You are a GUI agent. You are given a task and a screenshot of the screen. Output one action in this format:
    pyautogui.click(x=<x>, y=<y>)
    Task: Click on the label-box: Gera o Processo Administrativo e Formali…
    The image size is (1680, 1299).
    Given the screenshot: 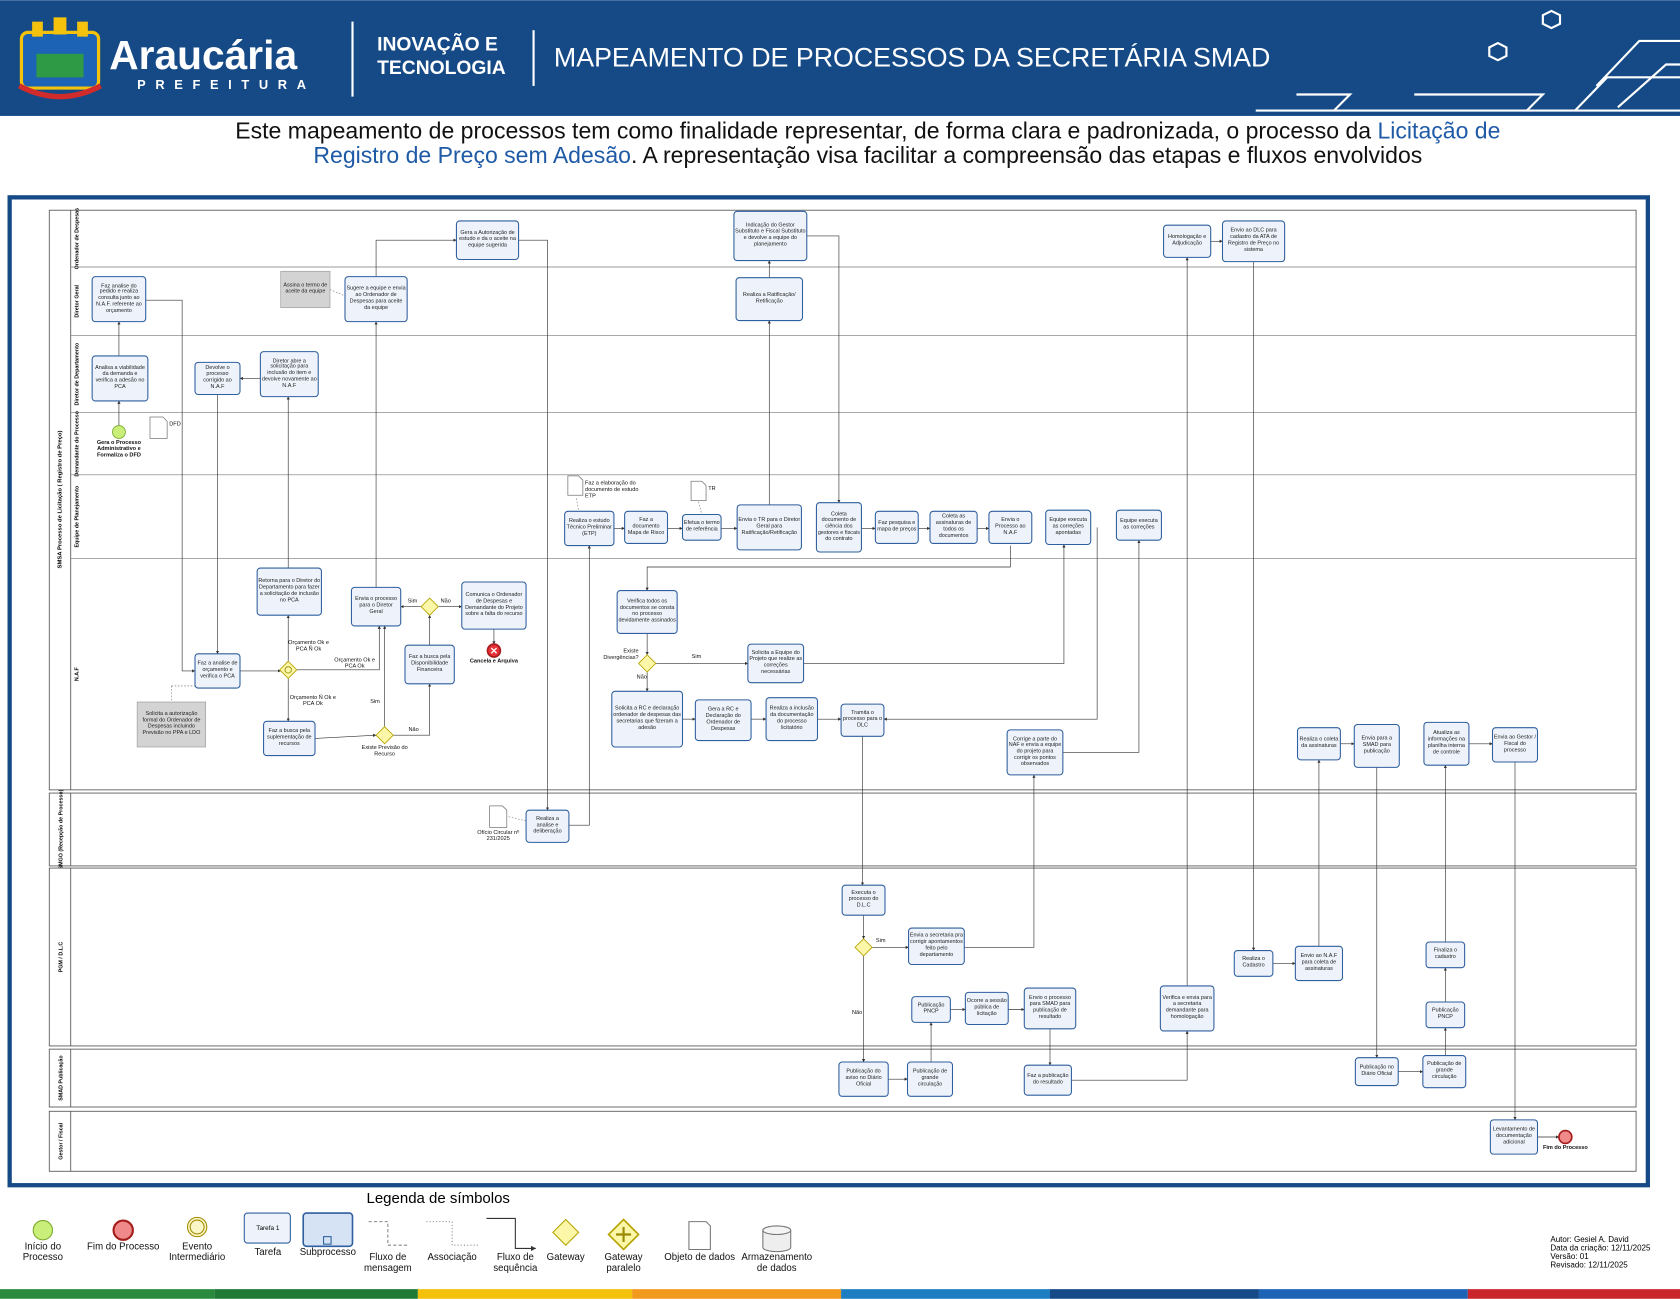 What is the action you would take?
    pyautogui.click(x=119, y=449)
    